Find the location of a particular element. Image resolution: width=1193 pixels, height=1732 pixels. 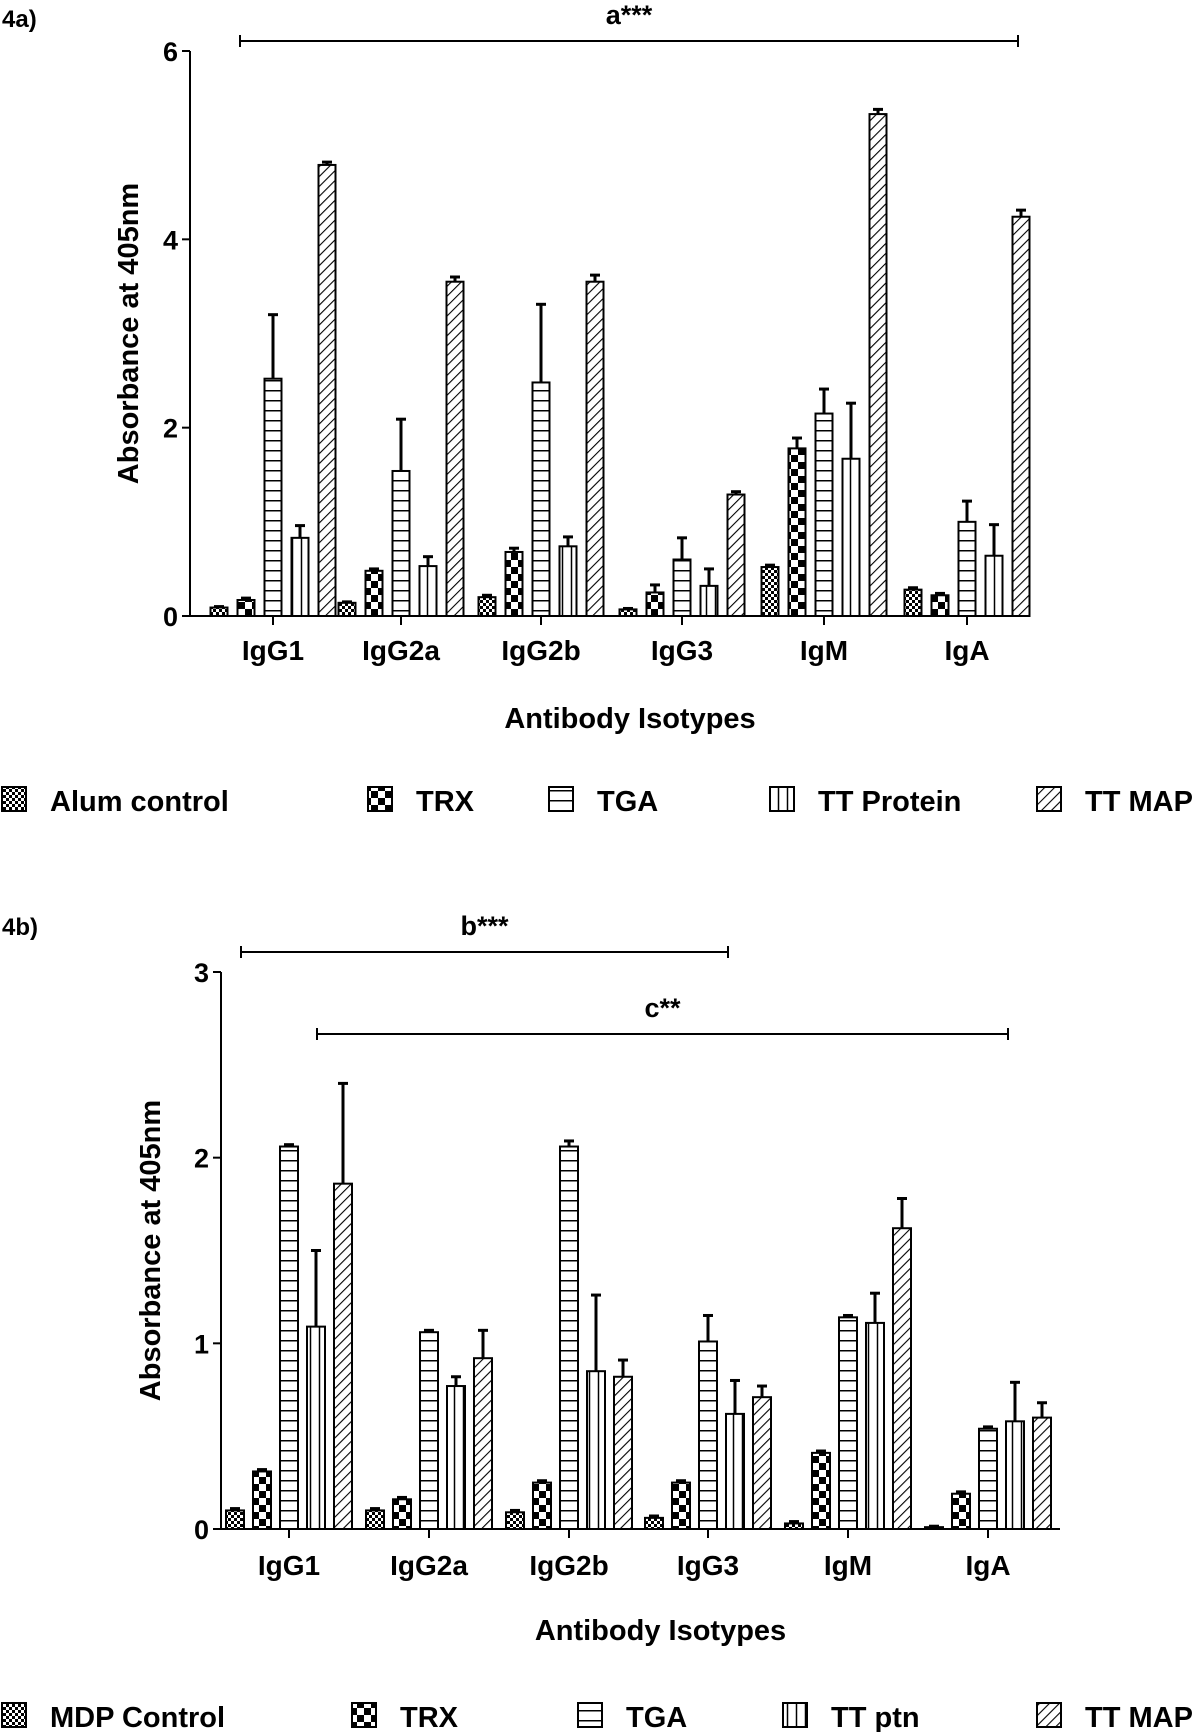

x-axis-label: Antibody Isotypes is located at coordinates (660, 1631).